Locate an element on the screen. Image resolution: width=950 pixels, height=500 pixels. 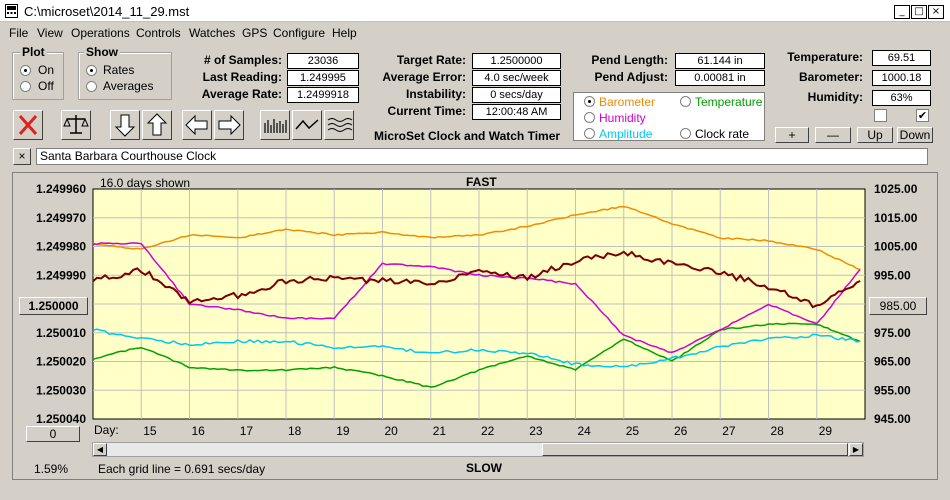
clear-name-button: × is located at coordinates (22, 156).